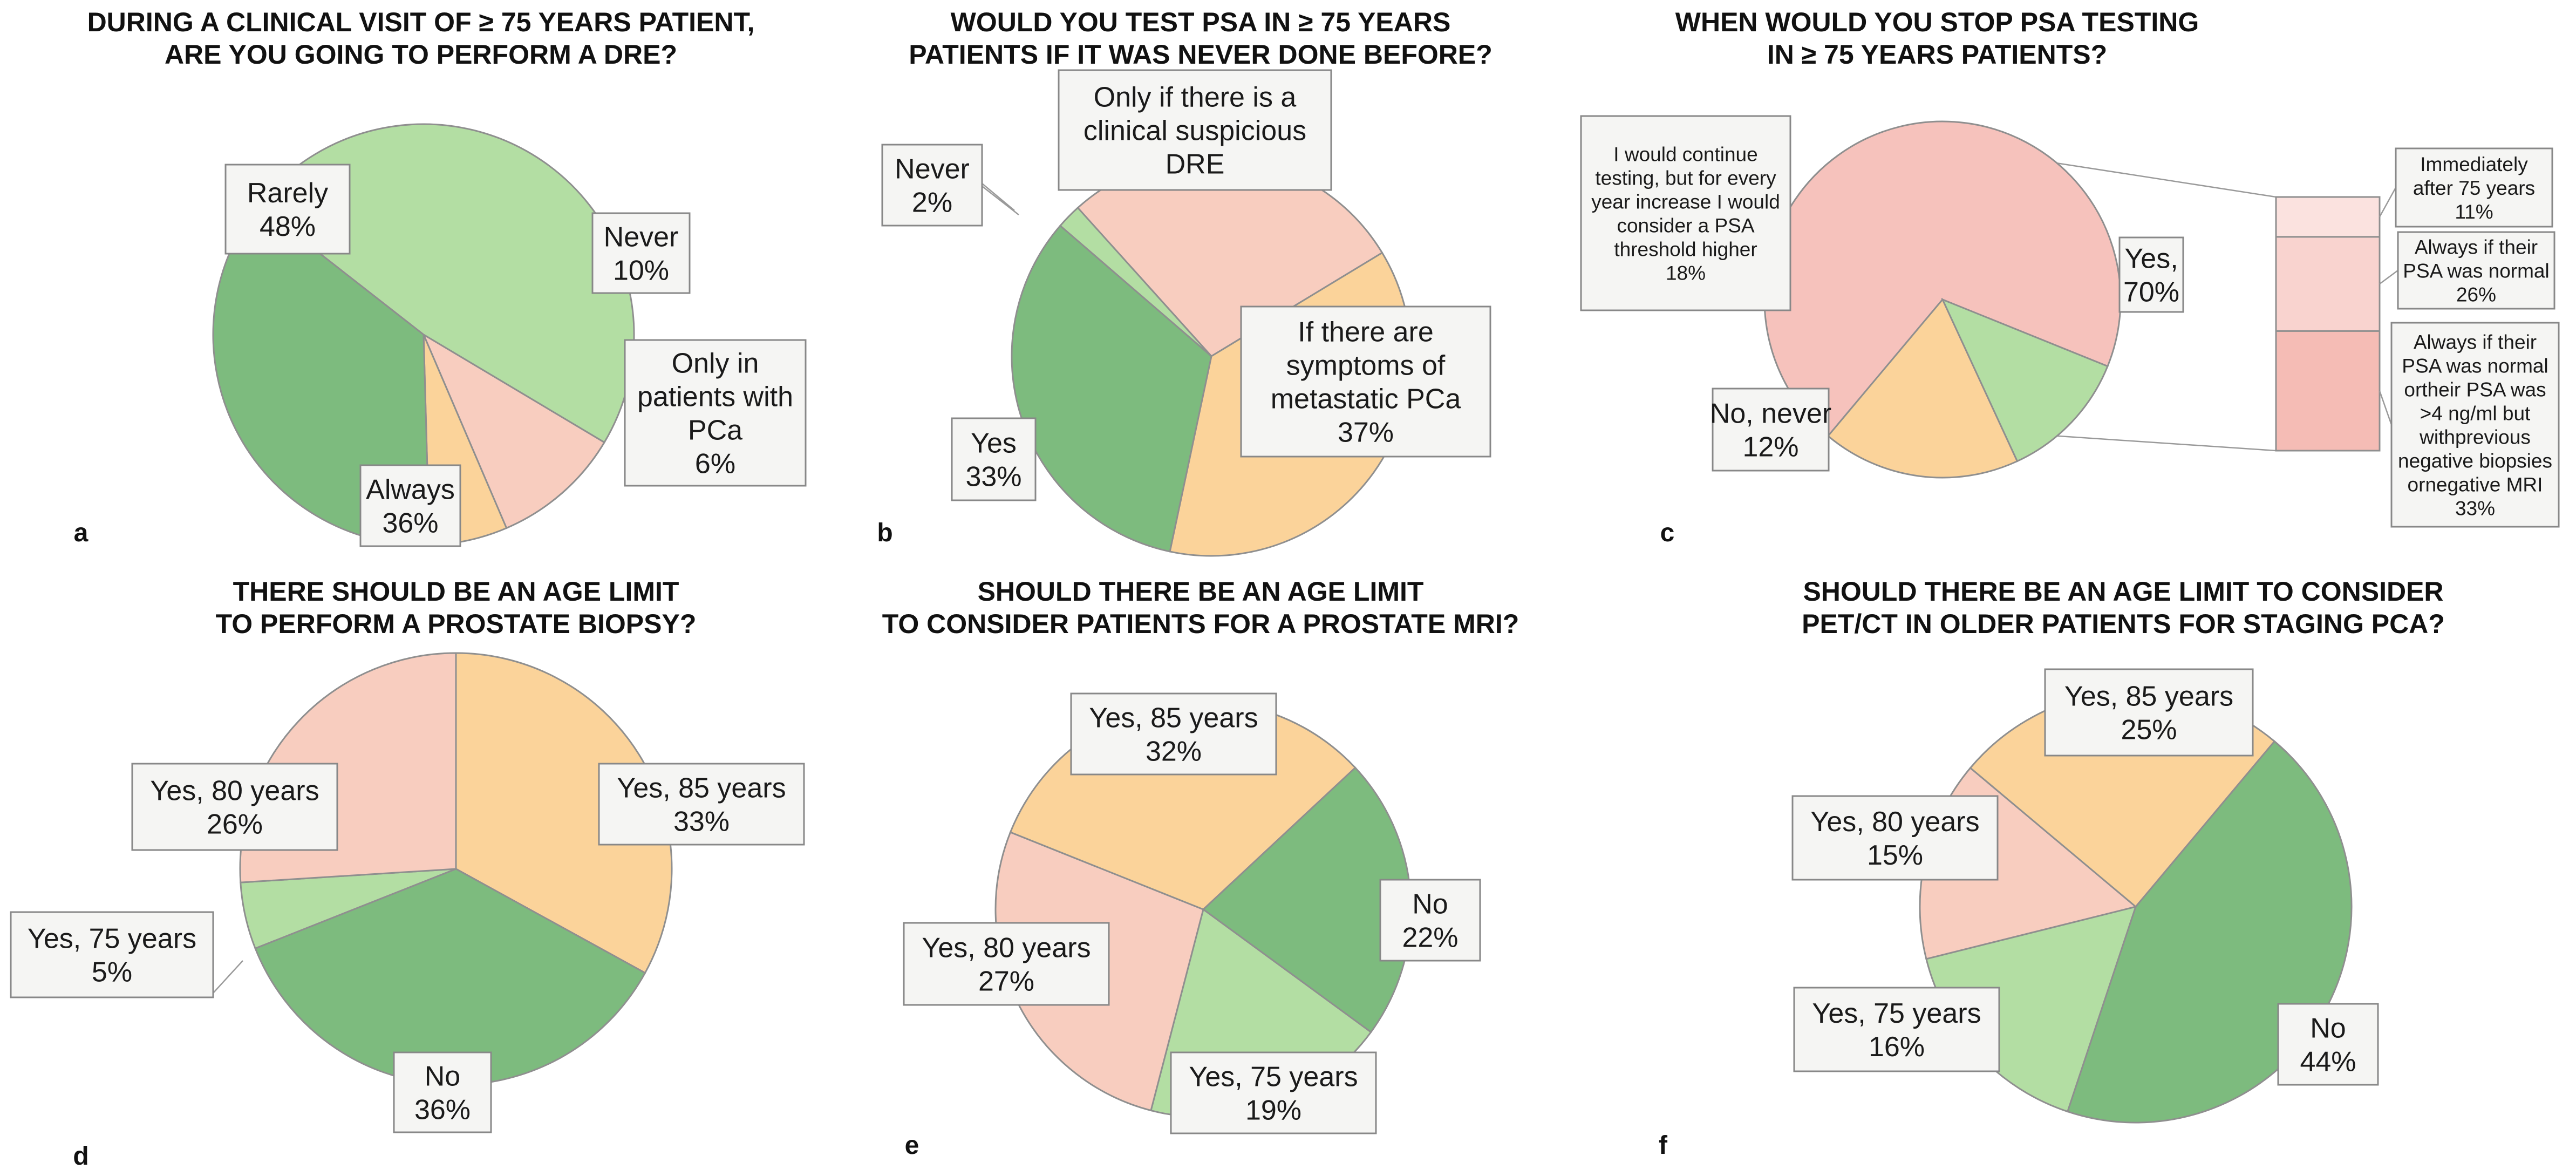 This screenshot has height=1176, width=2576. Describe the element at coordinates (288, 226) in the screenshot. I see `slice-label-line: 48%` at that location.